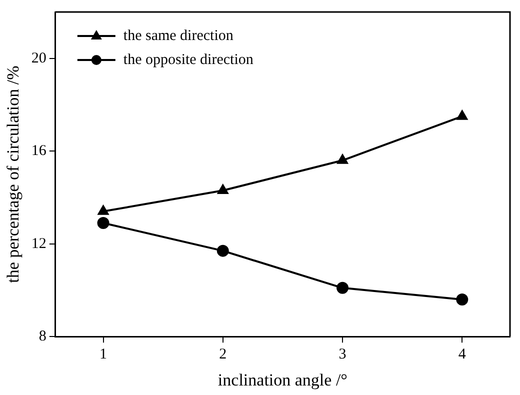 This screenshot has height=395, width=520. Describe the element at coordinates (223, 354) in the screenshot. I see `x-tick-label: 2` at that location.